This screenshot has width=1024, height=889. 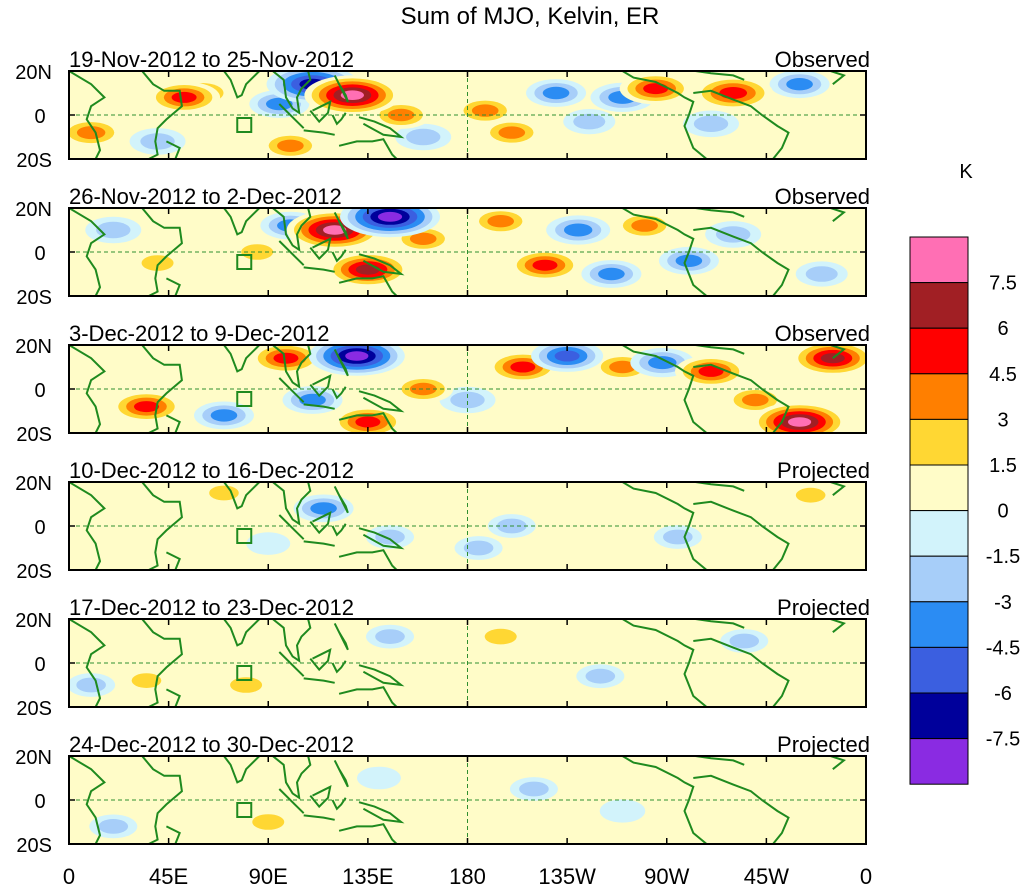 I want to click on panel-2: 20N 0 20S 26-Nov-2012 to 2-Dec-2012 Observed, so click(x=442, y=246).